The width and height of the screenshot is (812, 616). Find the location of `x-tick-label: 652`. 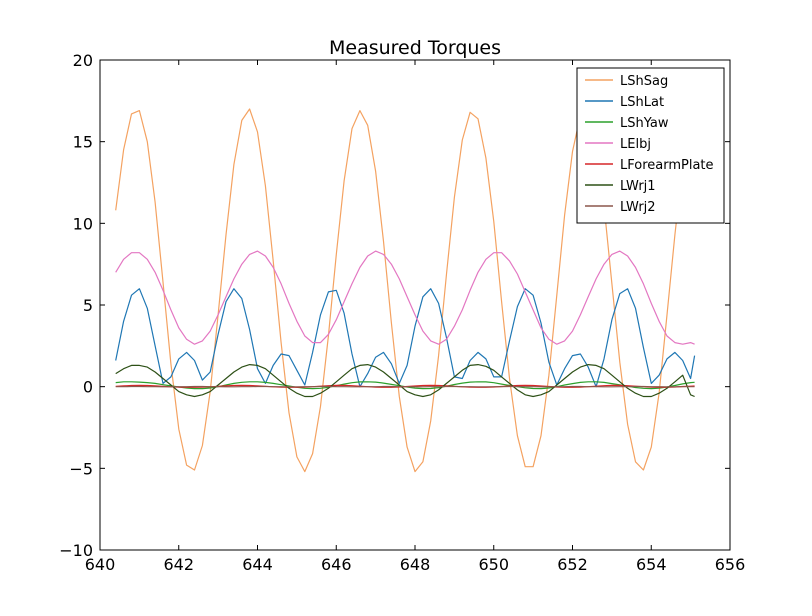

x-tick-label: 652 is located at coordinates (572, 564).